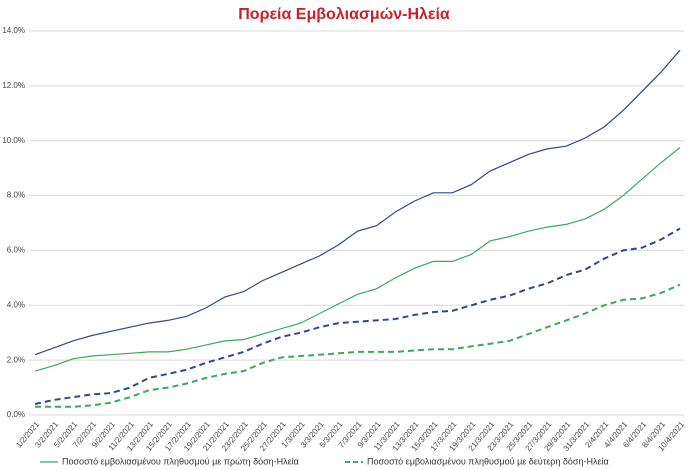 This screenshot has height=470, width=689. I want to click on y-tick-label: 0.0%, so click(16, 414).